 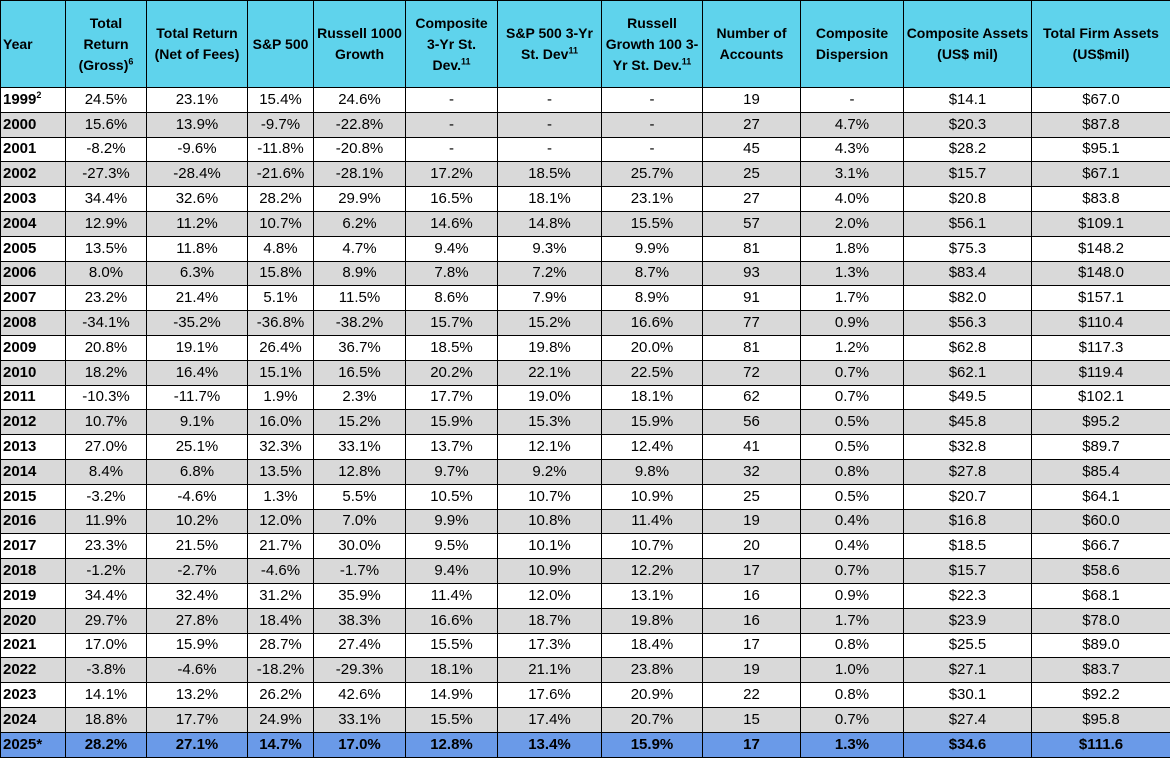 I want to click on header-text: S&P 500, so click(x=280, y=43).